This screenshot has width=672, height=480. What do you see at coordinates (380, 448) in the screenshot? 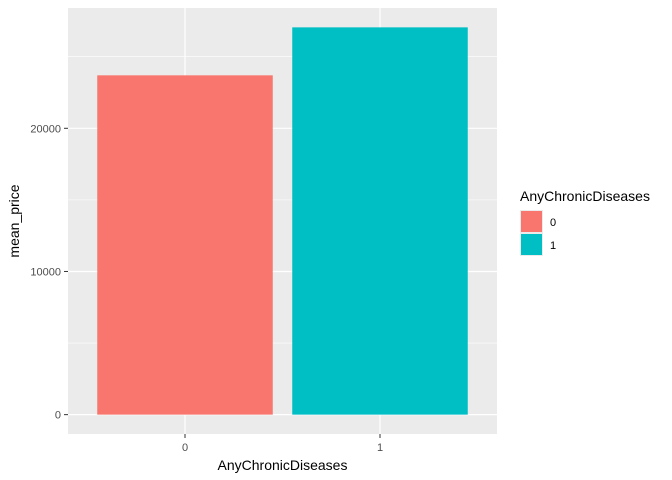
I see `x-tick-label: 1` at bounding box center [380, 448].